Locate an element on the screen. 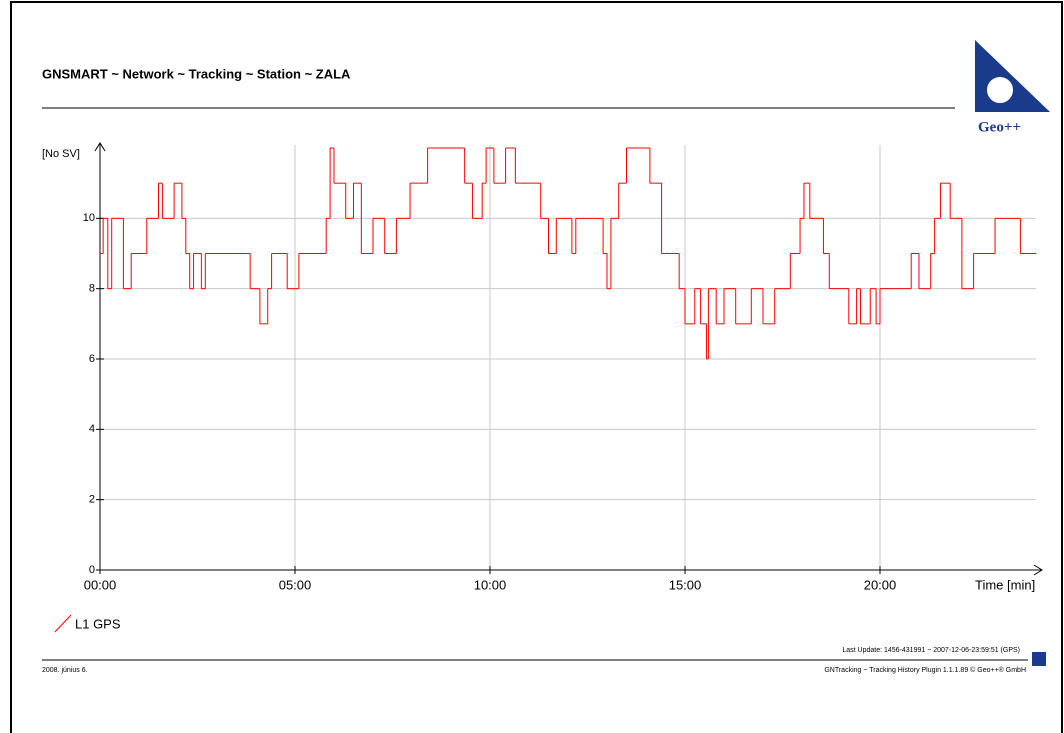 The width and height of the screenshot is (1064, 733). x-tick-label: 10:00 is located at coordinates (490, 584).